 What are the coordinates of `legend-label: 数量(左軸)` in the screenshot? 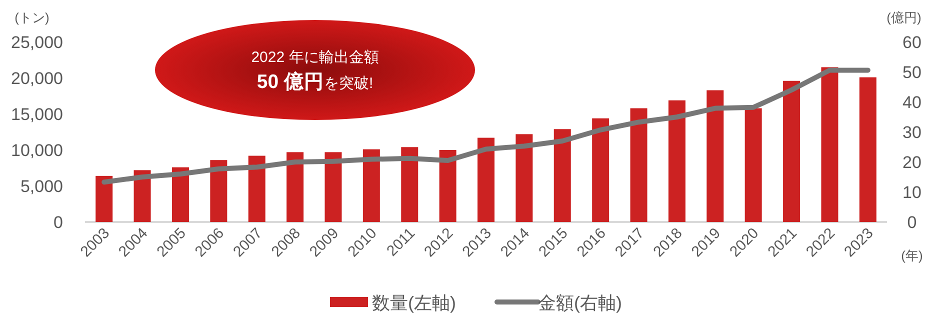 It's located at (414, 303).